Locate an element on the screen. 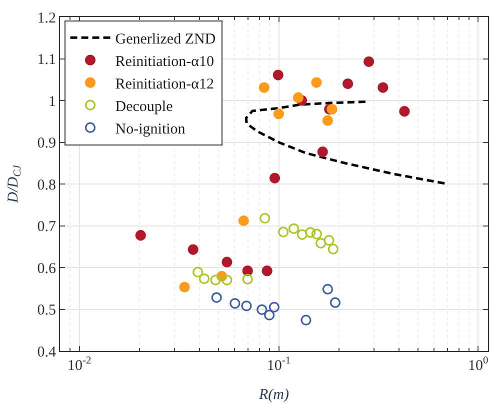 This screenshot has width=500, height=410. x-tick-label: 10$^{-2}$ is located at coordinates (79, 365).